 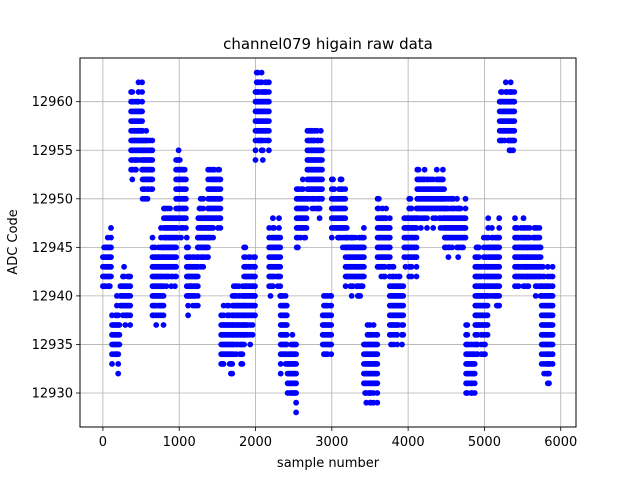 What do you see at coordinates (328, 44) in the screenshot?
I see `chart-title: channel079 higain raw data` at bounding box center [328, 44].